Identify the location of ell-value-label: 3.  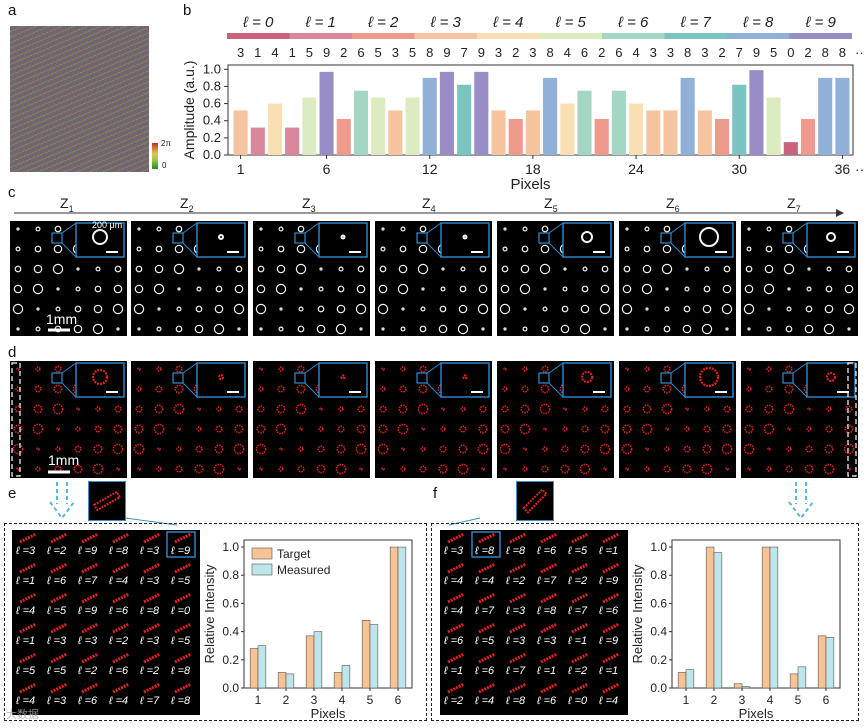
(653, 52).